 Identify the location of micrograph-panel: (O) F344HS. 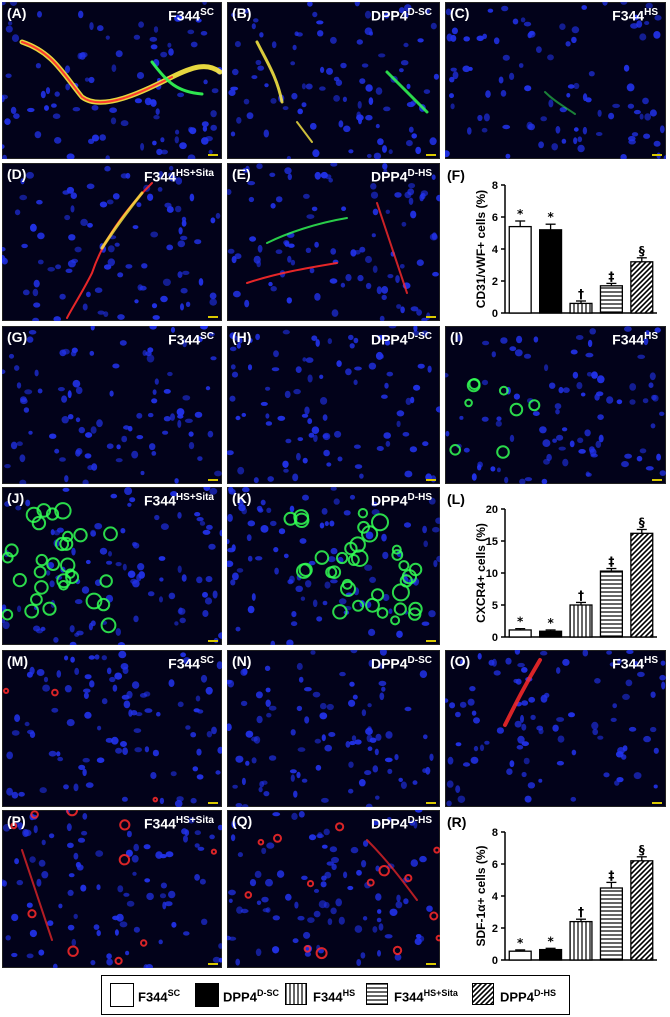
(555, 728).